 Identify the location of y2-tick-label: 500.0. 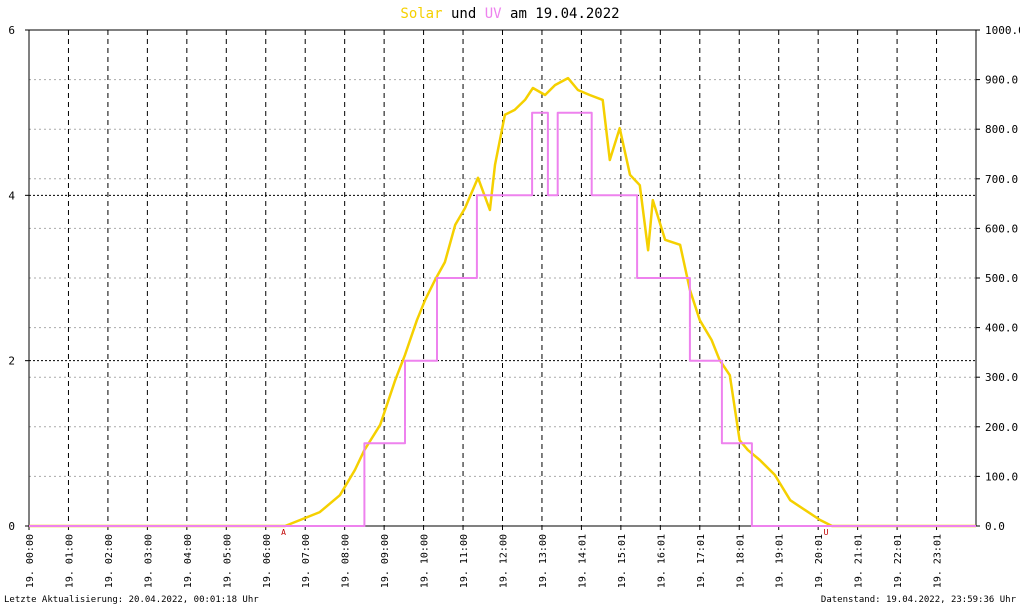
(1001, 278).